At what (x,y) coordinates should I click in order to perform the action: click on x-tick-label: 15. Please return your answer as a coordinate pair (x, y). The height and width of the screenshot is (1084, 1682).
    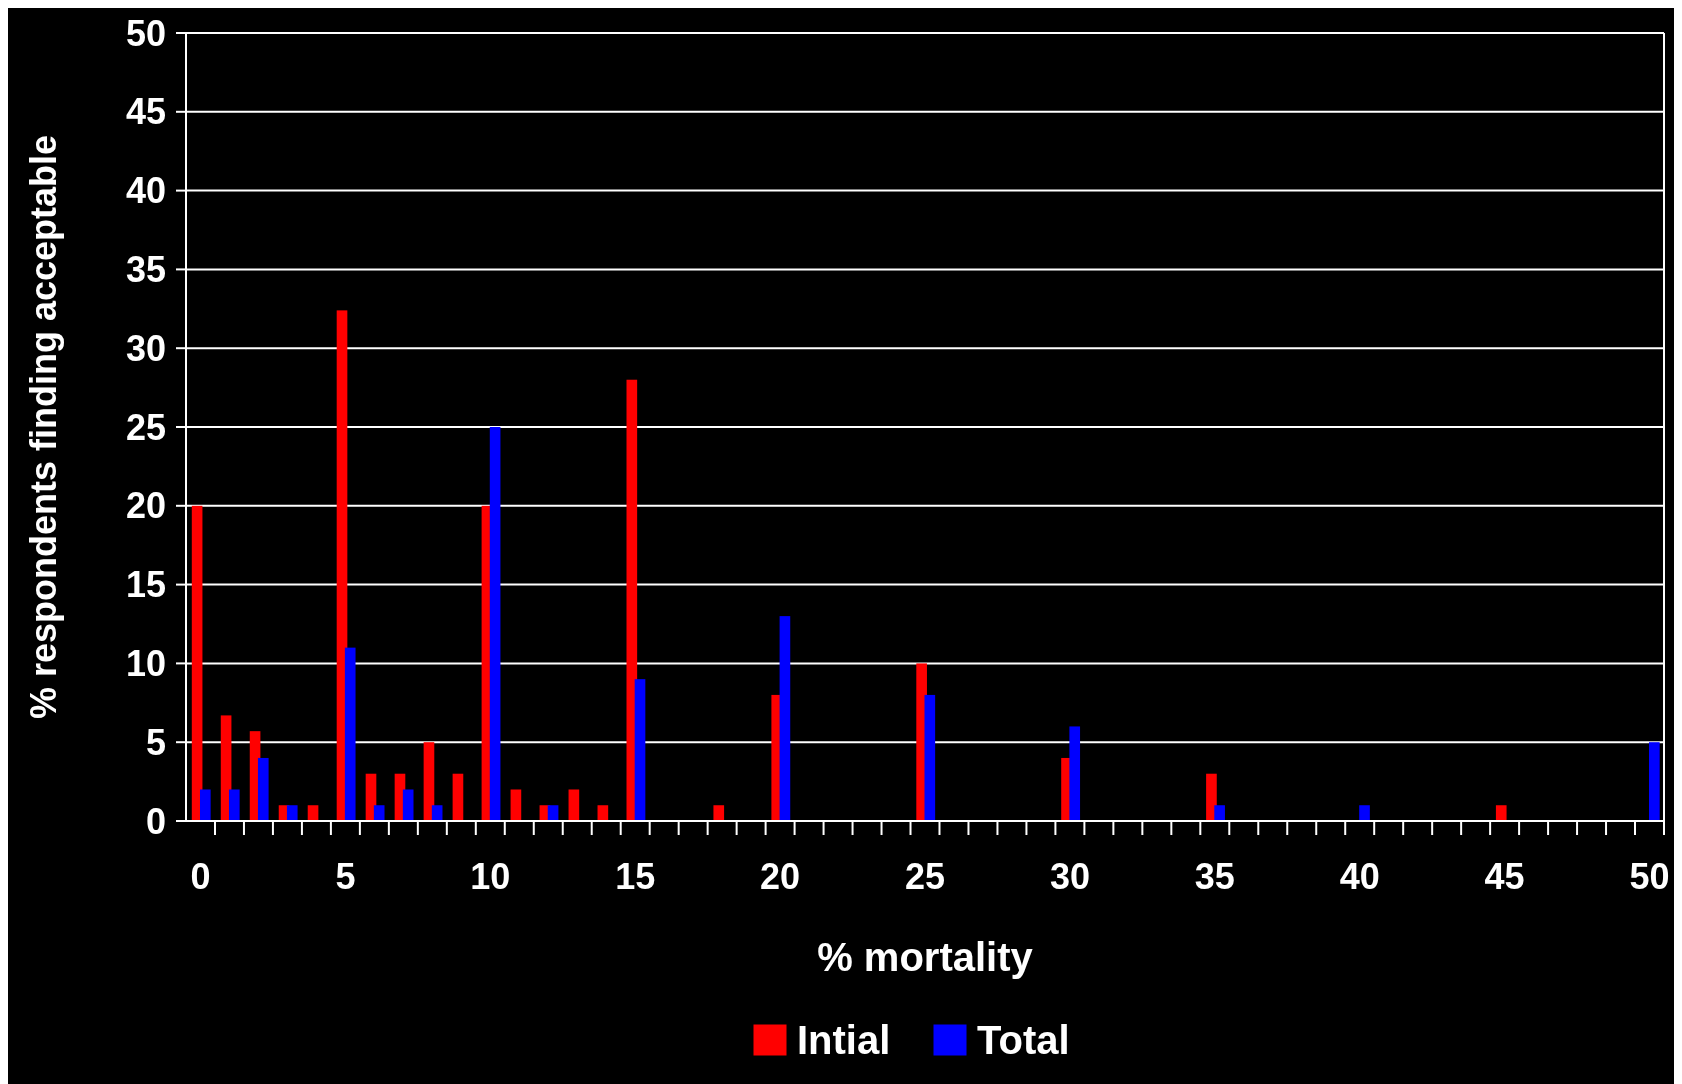
    Looking at the image, I should click on (635, 876).